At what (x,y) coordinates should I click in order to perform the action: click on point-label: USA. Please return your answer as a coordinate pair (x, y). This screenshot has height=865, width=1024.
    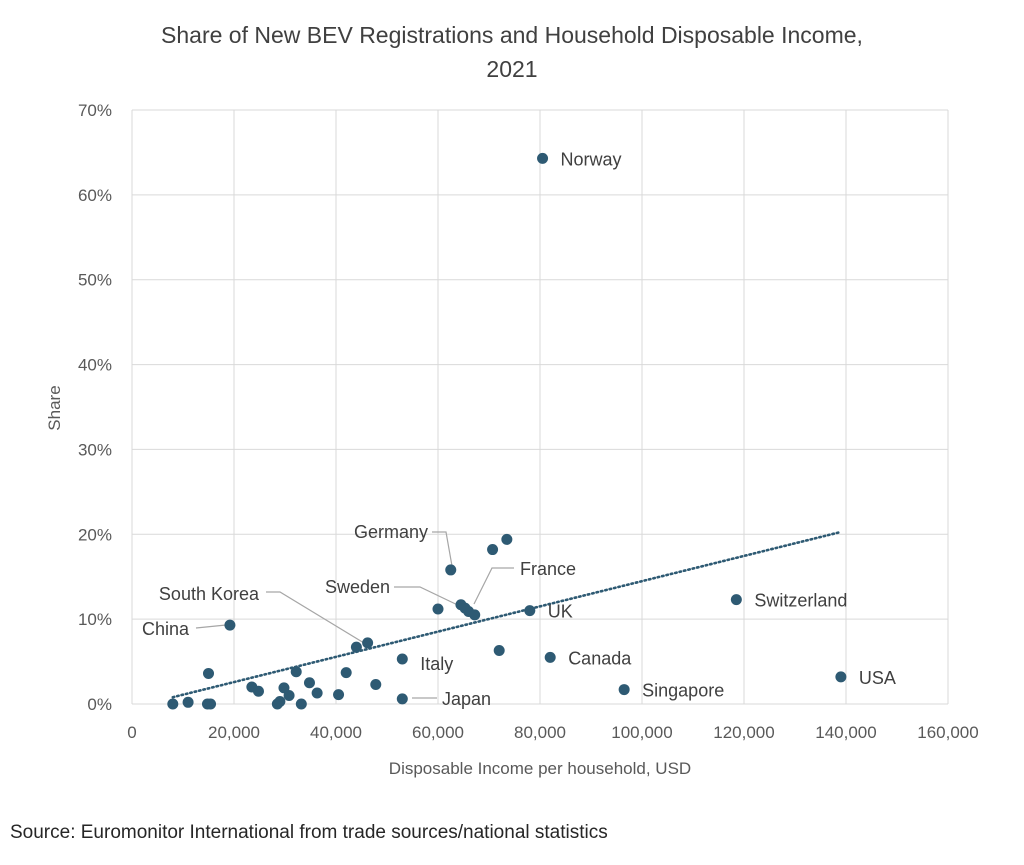
    Looking at the image, I should click on (877, 678).